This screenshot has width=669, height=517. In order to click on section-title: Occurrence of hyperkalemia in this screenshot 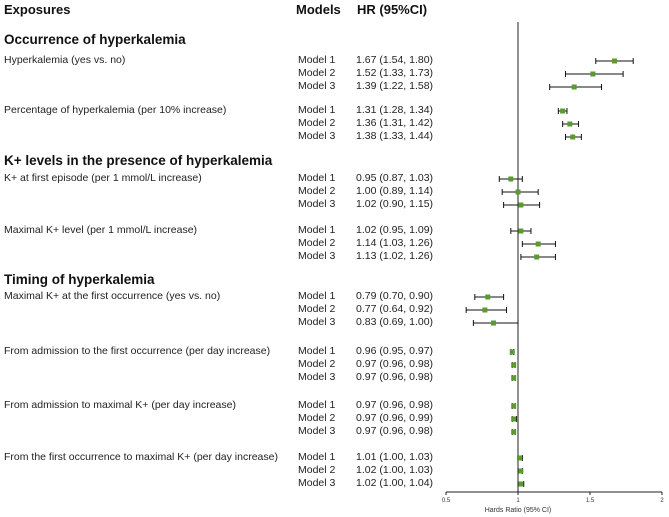, I will do `click(95, 39)`.